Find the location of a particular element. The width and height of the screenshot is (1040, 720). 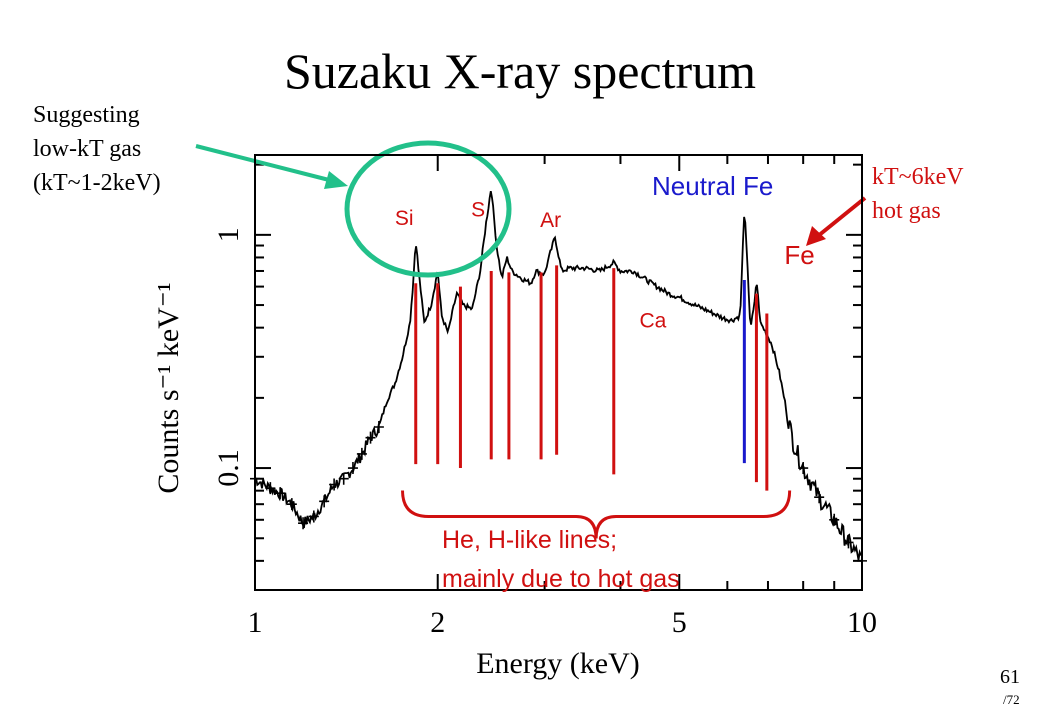

element-label: S is located at coordinates (478, 209).